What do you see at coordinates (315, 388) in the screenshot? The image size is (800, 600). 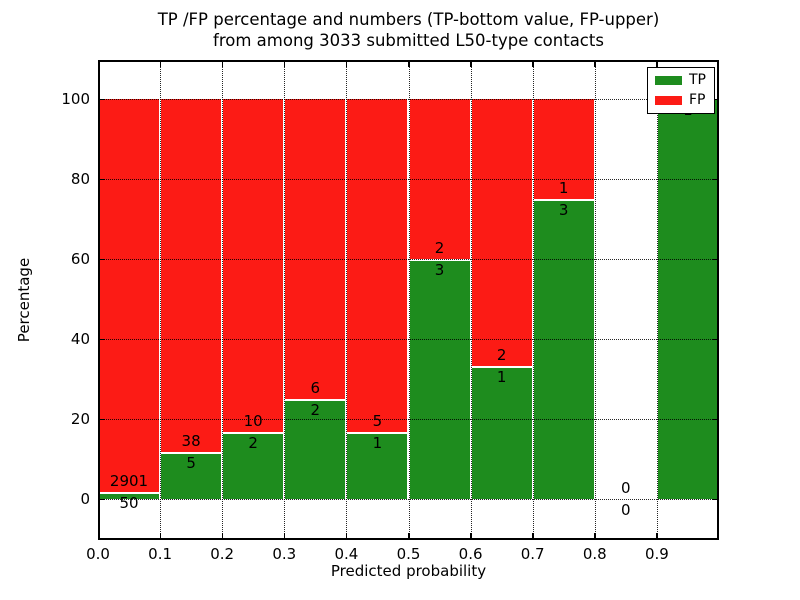 I see `fp-count-label: 6` at bounding box center [315, 388].